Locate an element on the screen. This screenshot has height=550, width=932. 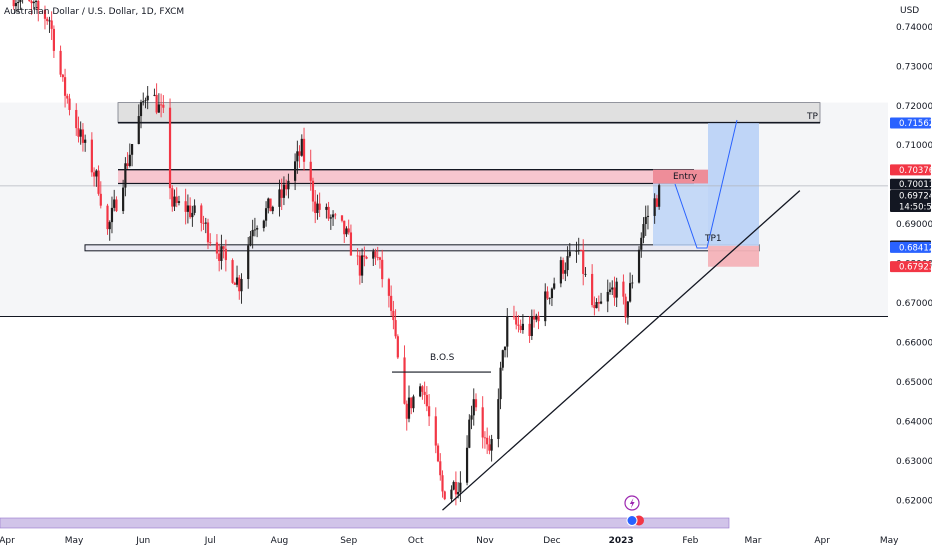
y-tick-label: 0.67000 is located at coordinates (914, 304).